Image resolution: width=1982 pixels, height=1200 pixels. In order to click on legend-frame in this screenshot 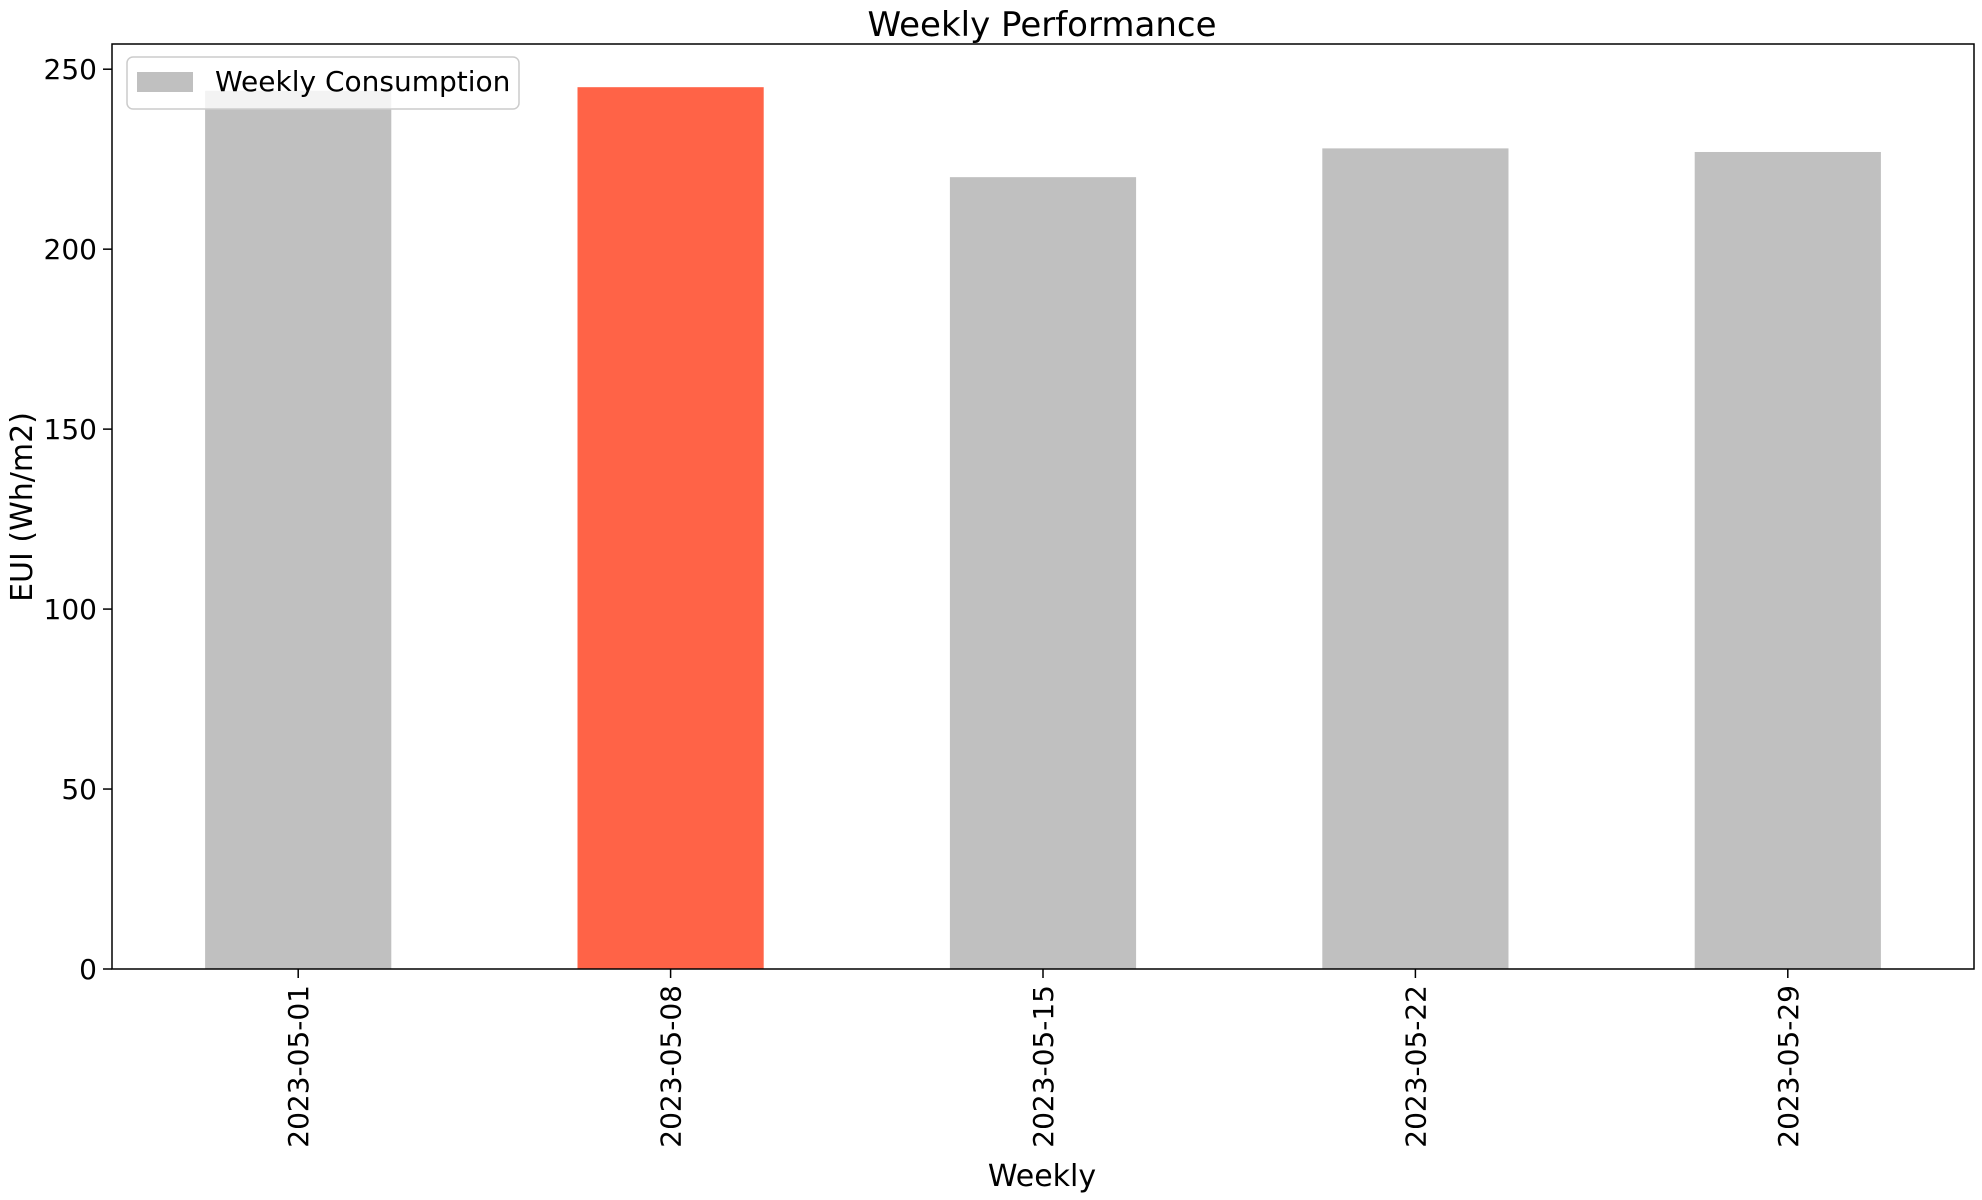, I will do `click(323, 83)`.